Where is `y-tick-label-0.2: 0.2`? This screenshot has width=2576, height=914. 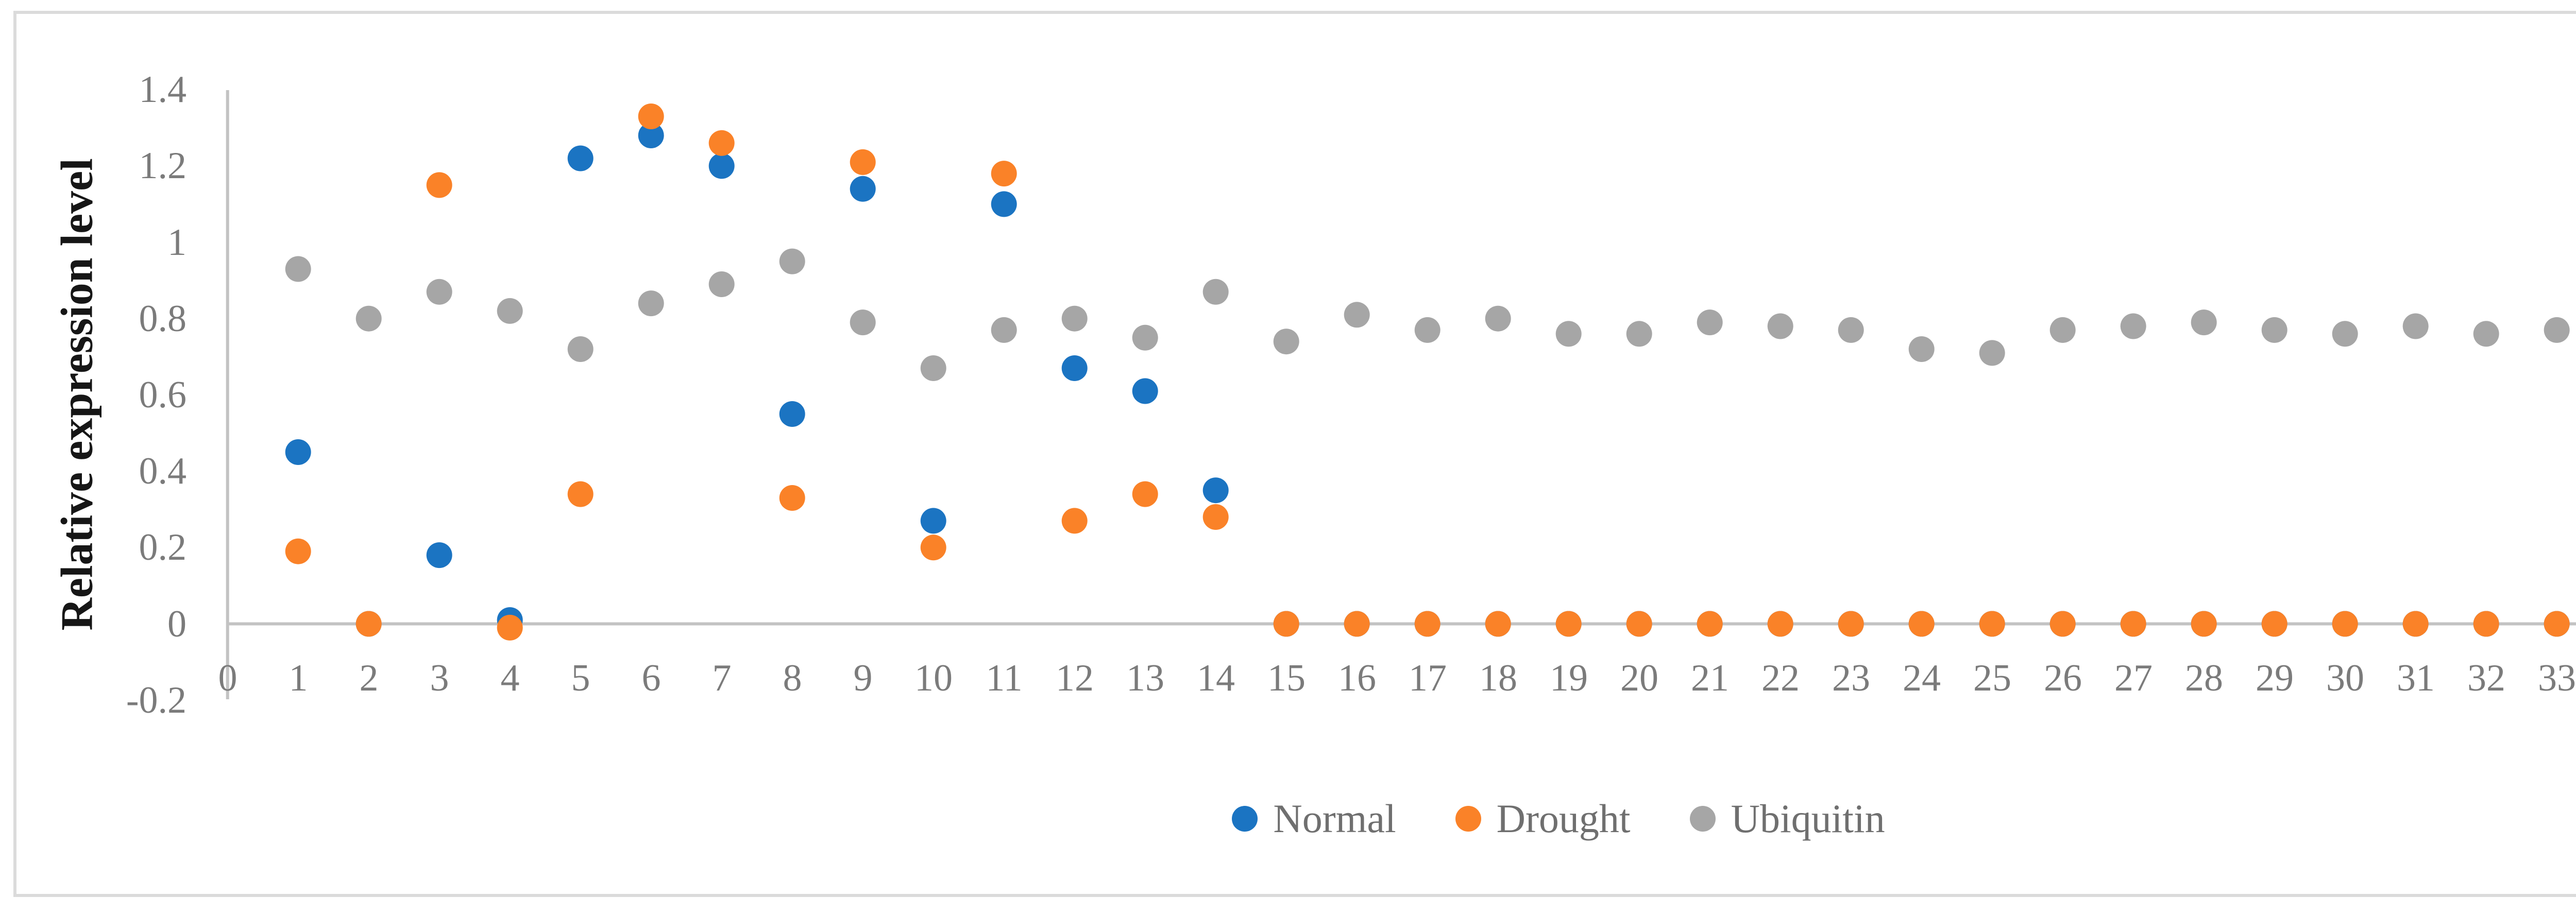
y-tick-label-0.2: 0.2 is located at coordinates (163, 547).